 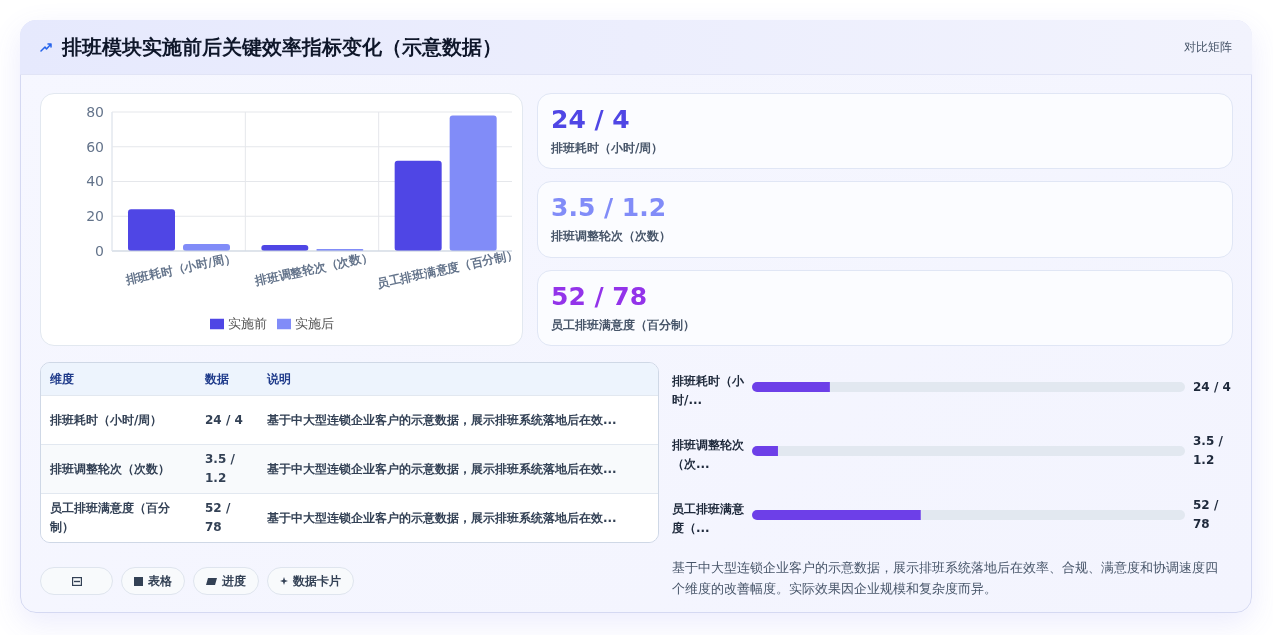 What do you see at coordinates (95, 111) in the screenshot?
I see `y-tick-label: 80` at bounding box center [95, 111].